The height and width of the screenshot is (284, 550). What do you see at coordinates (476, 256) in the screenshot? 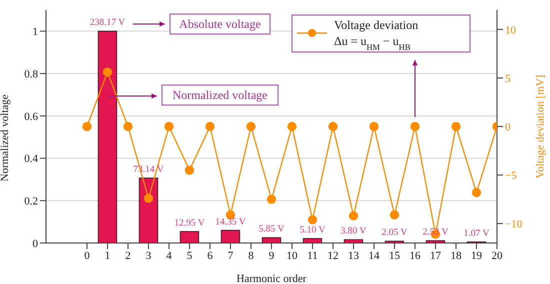
I see `x-tick-label: 19` at bounding box center [476, 256].